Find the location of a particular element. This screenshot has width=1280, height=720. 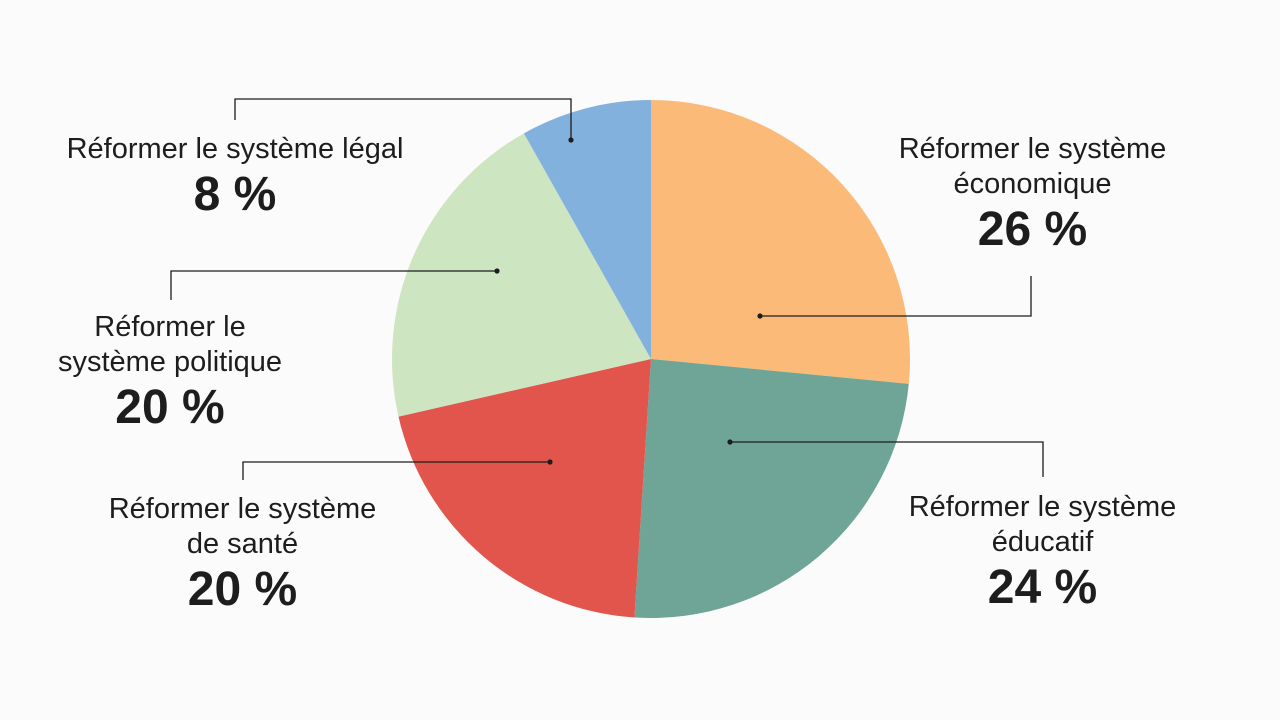

slice-label-economique: Réformer le système économique 26 % is located at coordinates (1032, 194).